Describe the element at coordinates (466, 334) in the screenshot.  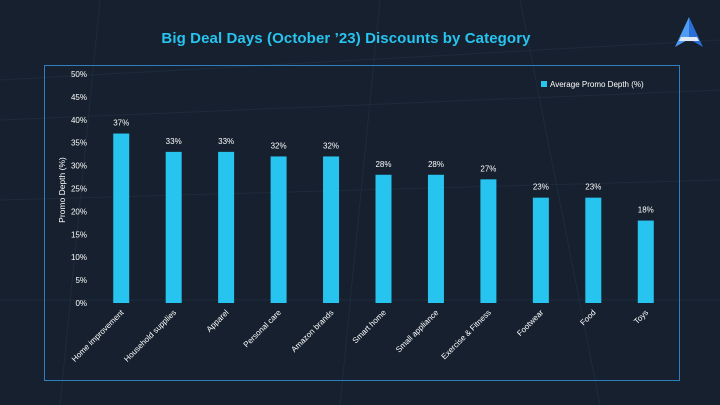
I see `x-tick-label: Exercise & Fitness` at that location.